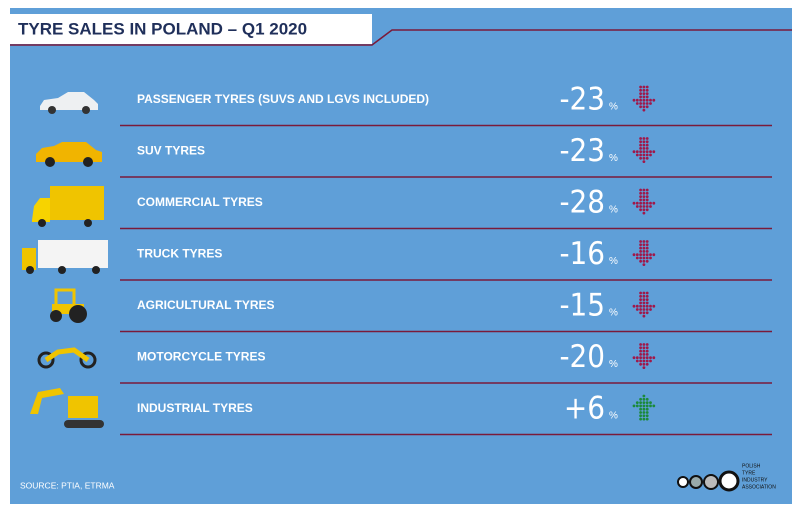 The width and height of the screenshot is (800, 512). I want to click on logo-word: TYRE, so click(749, 473).